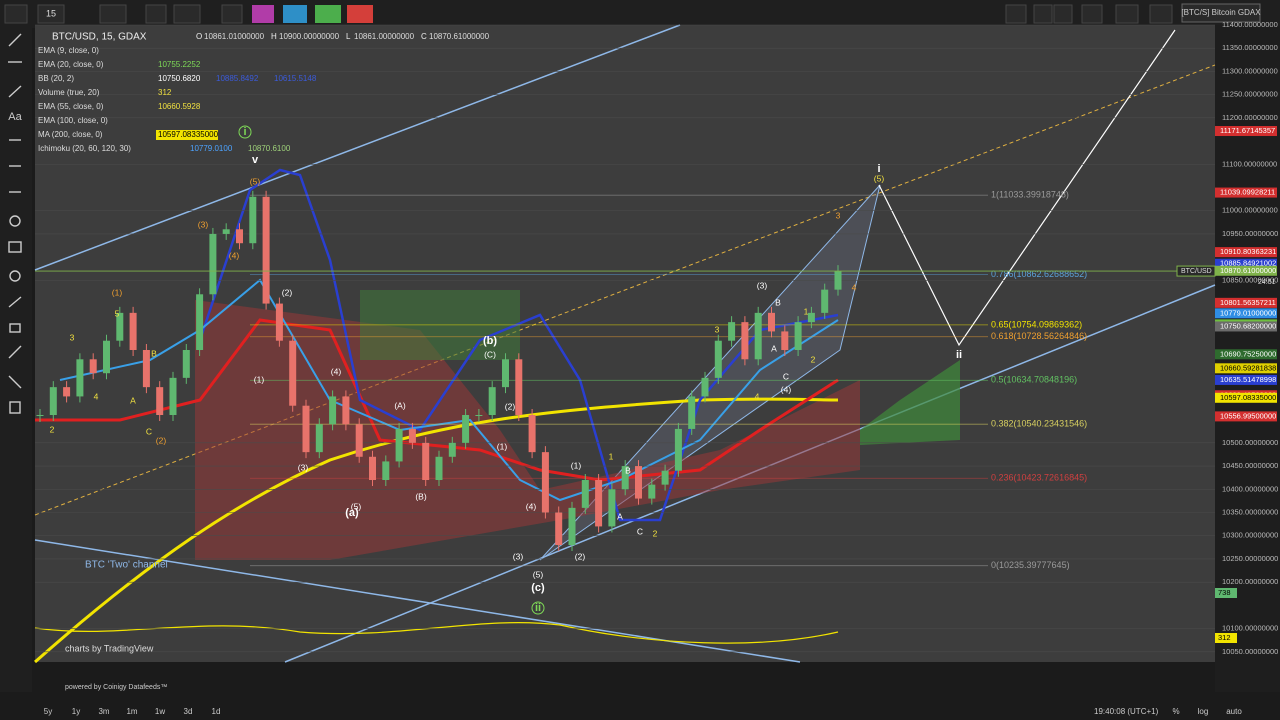  Describe the element at coordinates (211, 148) in the screenshot. I see `indicator-value: 10779.0100` at that location.